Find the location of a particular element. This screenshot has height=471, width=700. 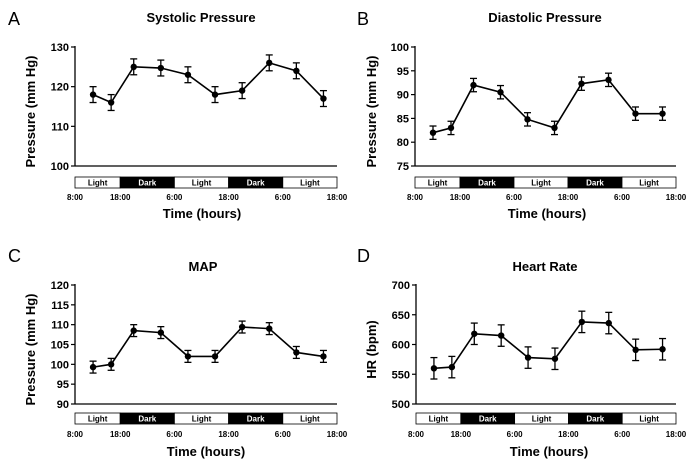

chart-title: MAP is located at coordinates (203, 266).